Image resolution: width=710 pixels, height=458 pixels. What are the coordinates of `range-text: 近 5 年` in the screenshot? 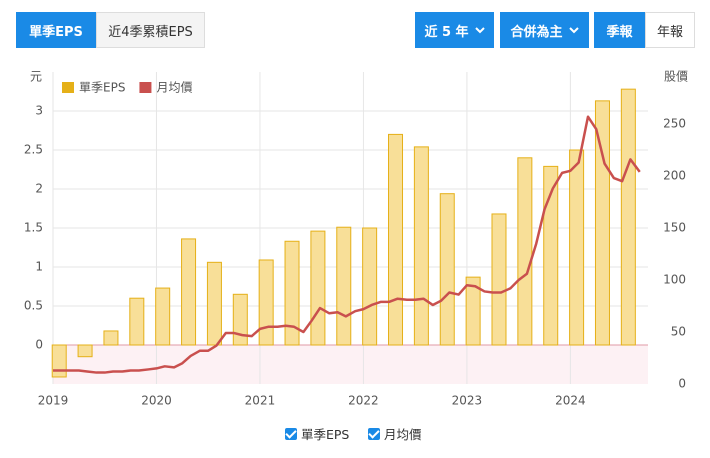 It's located at (446, 32).